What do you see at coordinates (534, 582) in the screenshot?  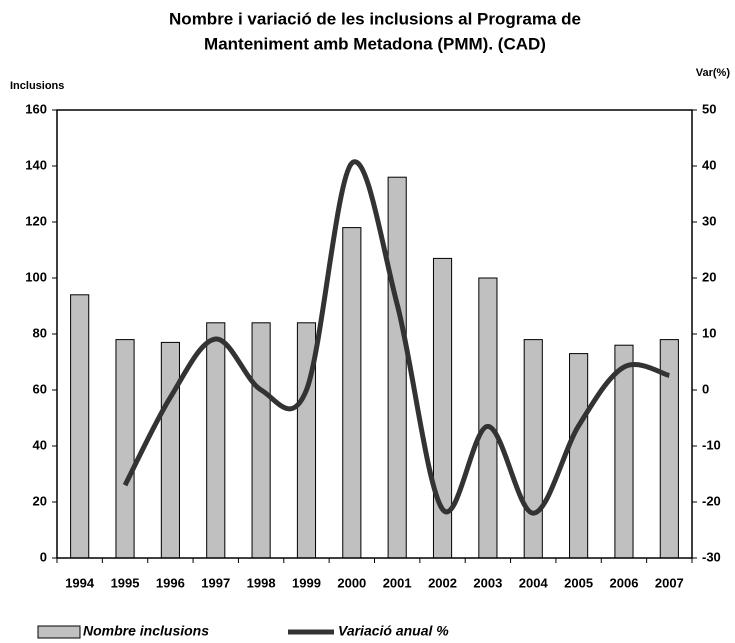 I see `x-tick-label: 2004` at bounding box center [534, 582].